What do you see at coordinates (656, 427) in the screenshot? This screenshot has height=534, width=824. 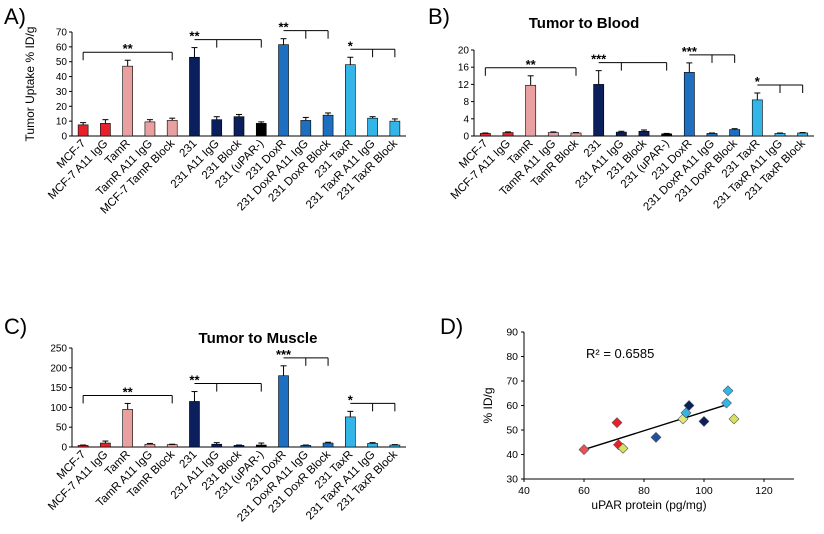 I see `trend-line` at bounding box center [656, 427].